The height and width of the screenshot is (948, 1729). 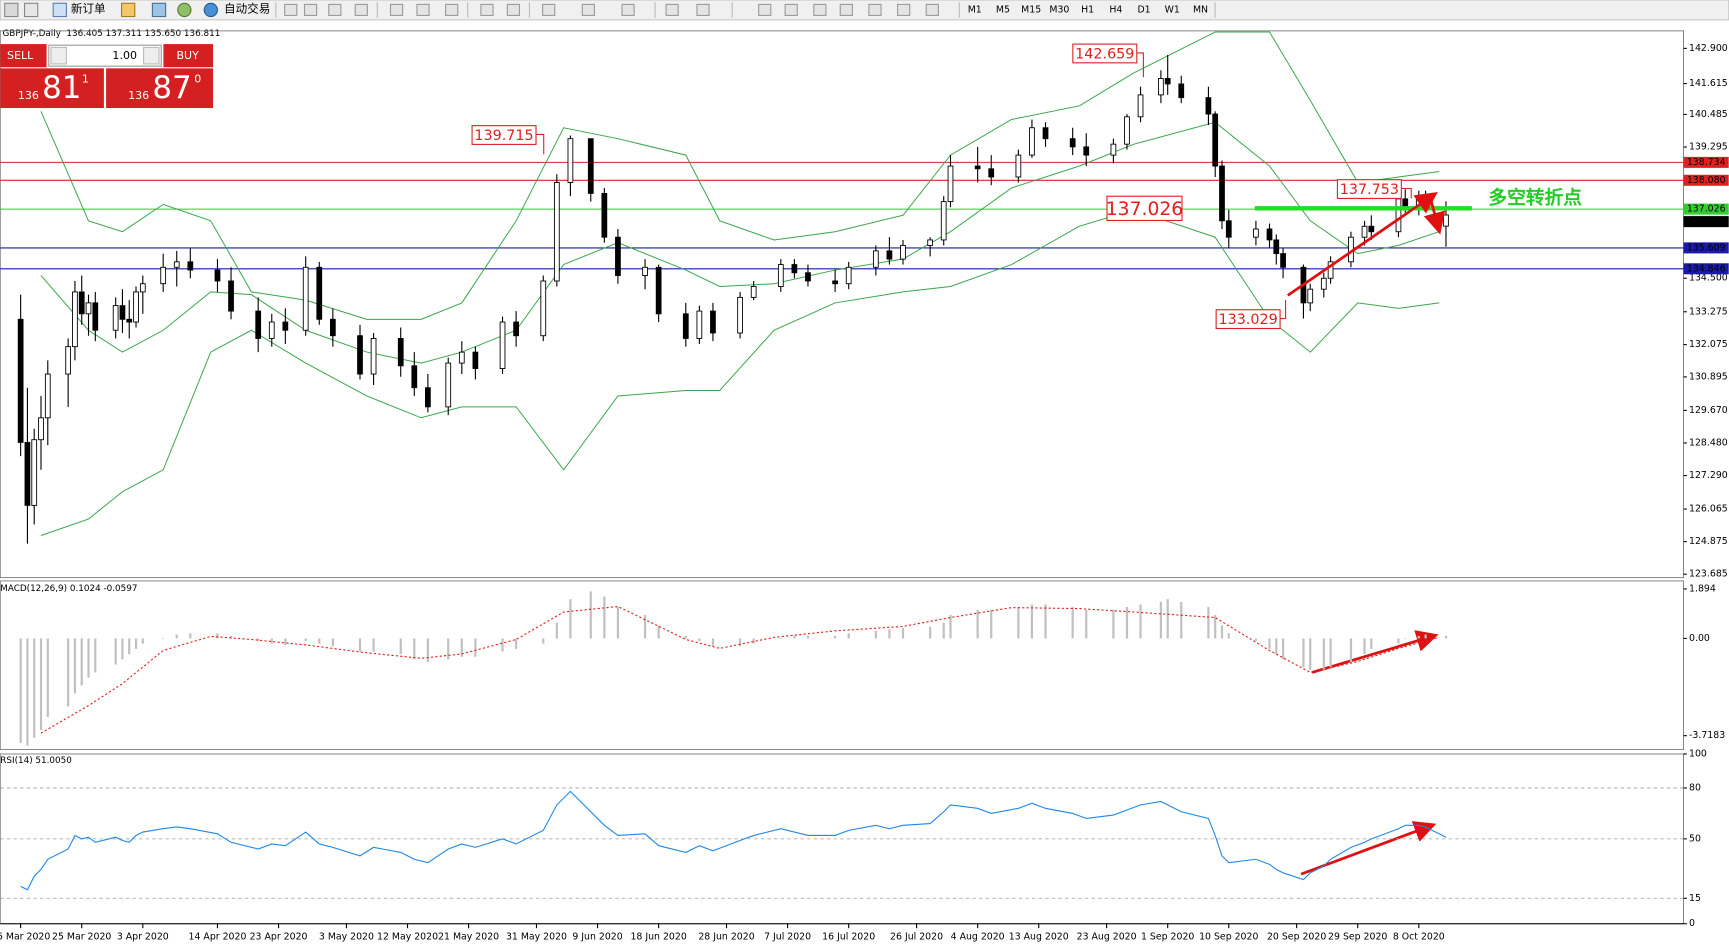 I want to click on sell-label: SELL, so click(x=20, y=55).